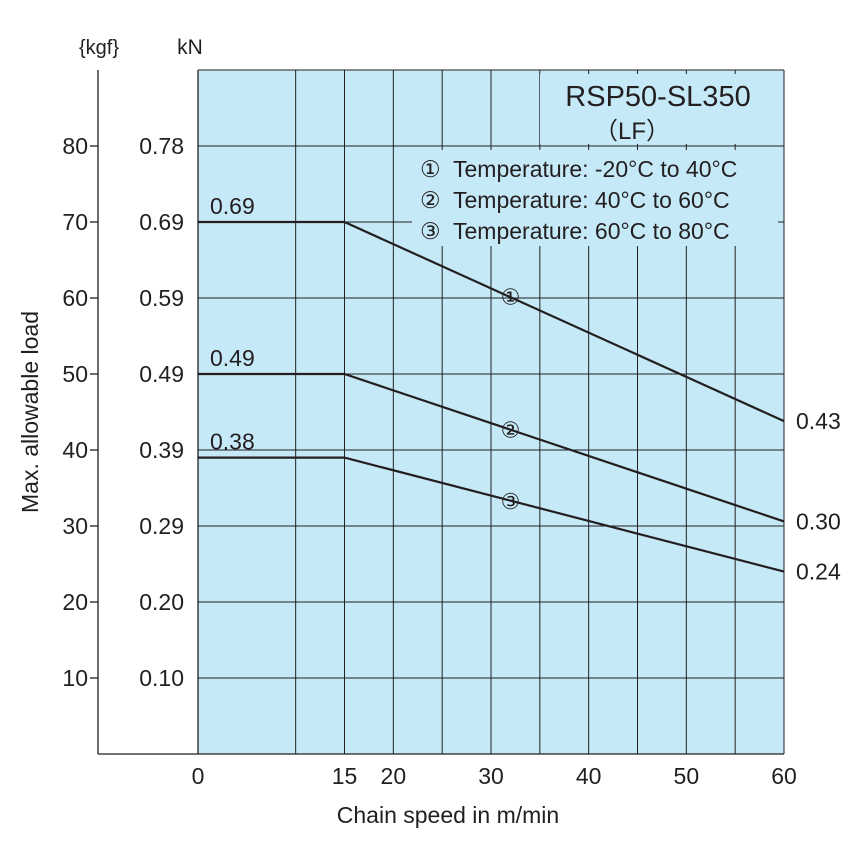 Image resolution: width=863 pixels, height=841 pixels. Describe the element at coordinates (75, 678) in the screenshot. I see `kgf-tick-label: 10` at that location.